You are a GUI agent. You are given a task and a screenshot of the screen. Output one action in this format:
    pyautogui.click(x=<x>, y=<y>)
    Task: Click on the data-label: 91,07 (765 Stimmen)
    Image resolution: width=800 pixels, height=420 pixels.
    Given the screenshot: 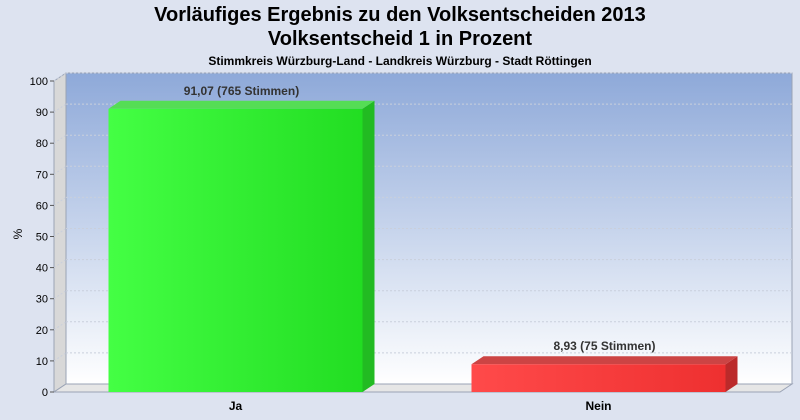 What is the action you would take?
    pyautogui.click(x=241, y=91)
    